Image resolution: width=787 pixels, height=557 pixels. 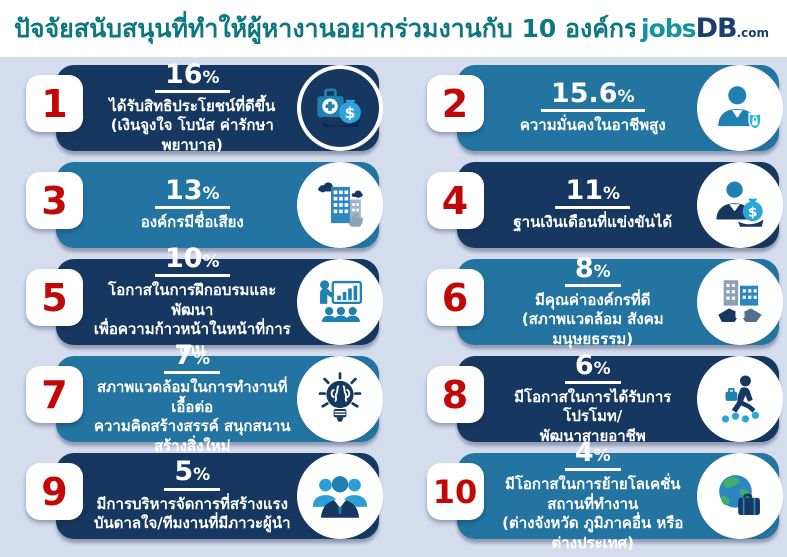 I want to click on factor-item-3: 13% องค์กรมีชื่อเสียง, so click(x=202, y=207).